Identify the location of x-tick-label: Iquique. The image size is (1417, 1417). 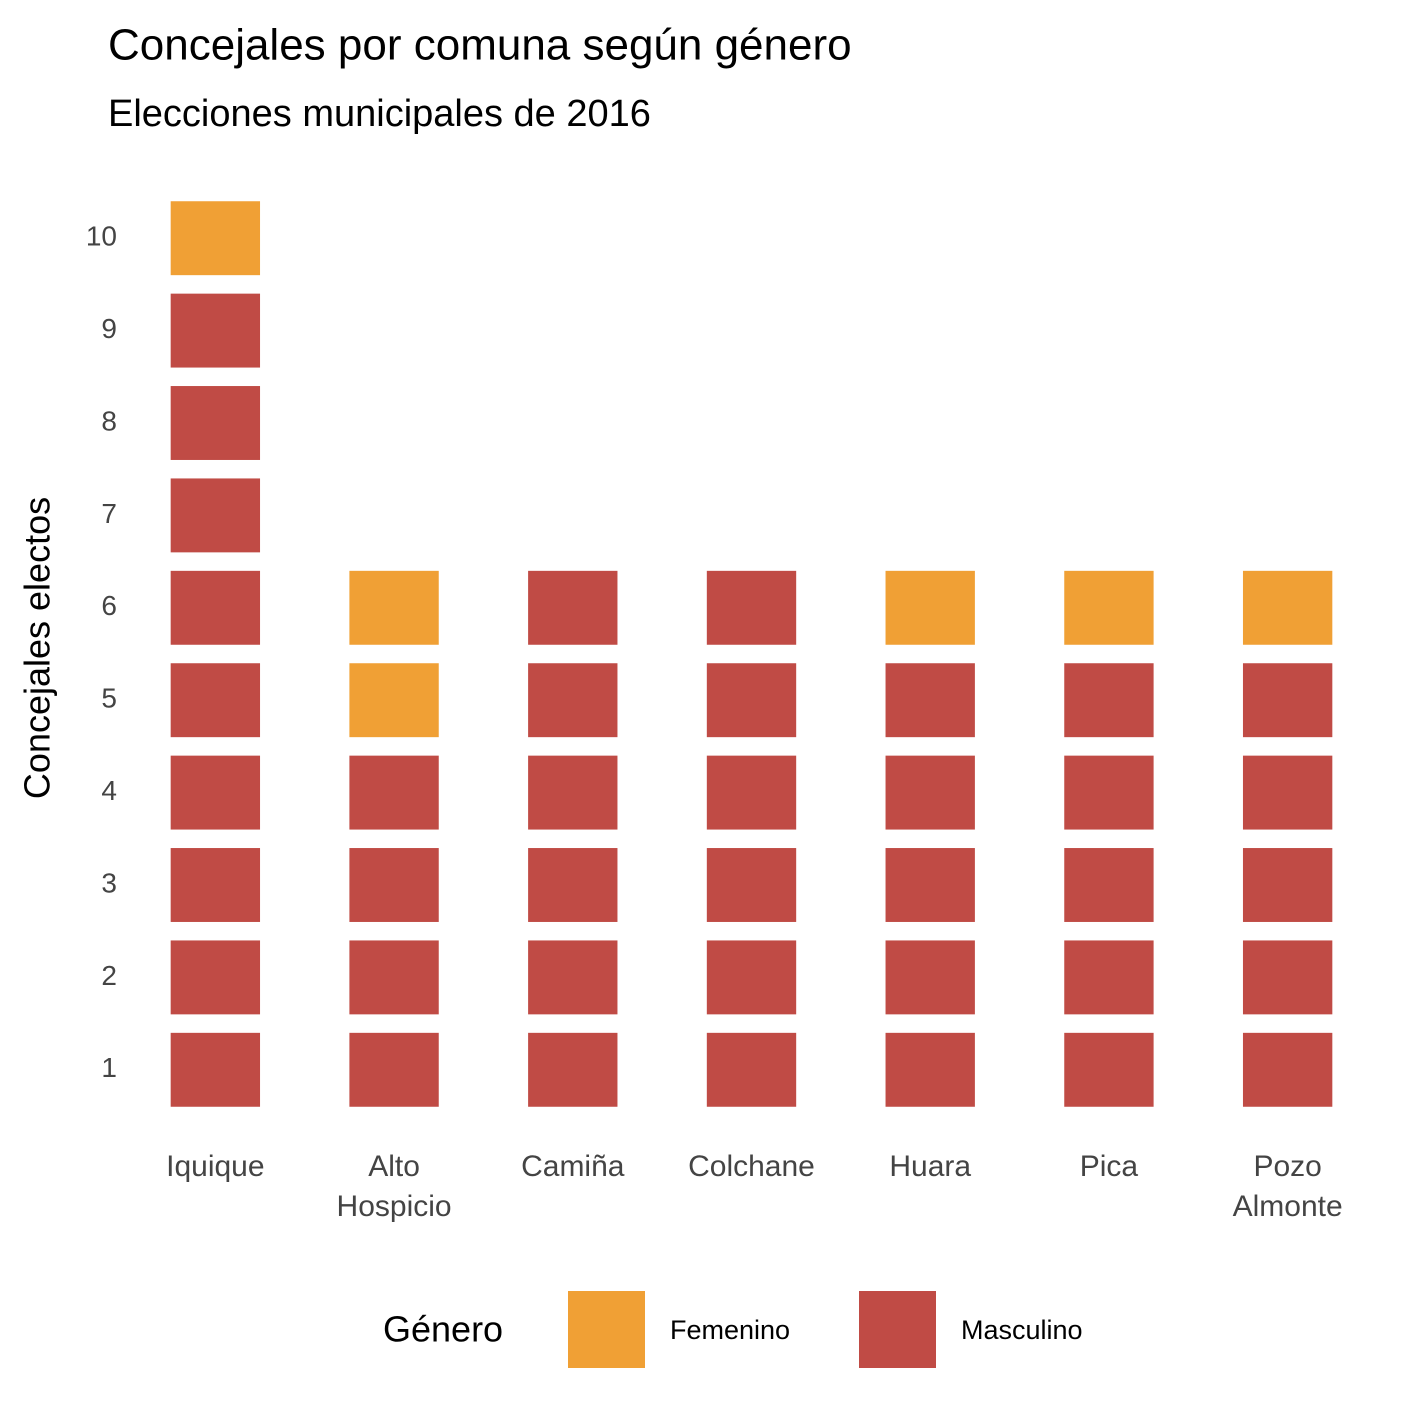
(215, 1166).